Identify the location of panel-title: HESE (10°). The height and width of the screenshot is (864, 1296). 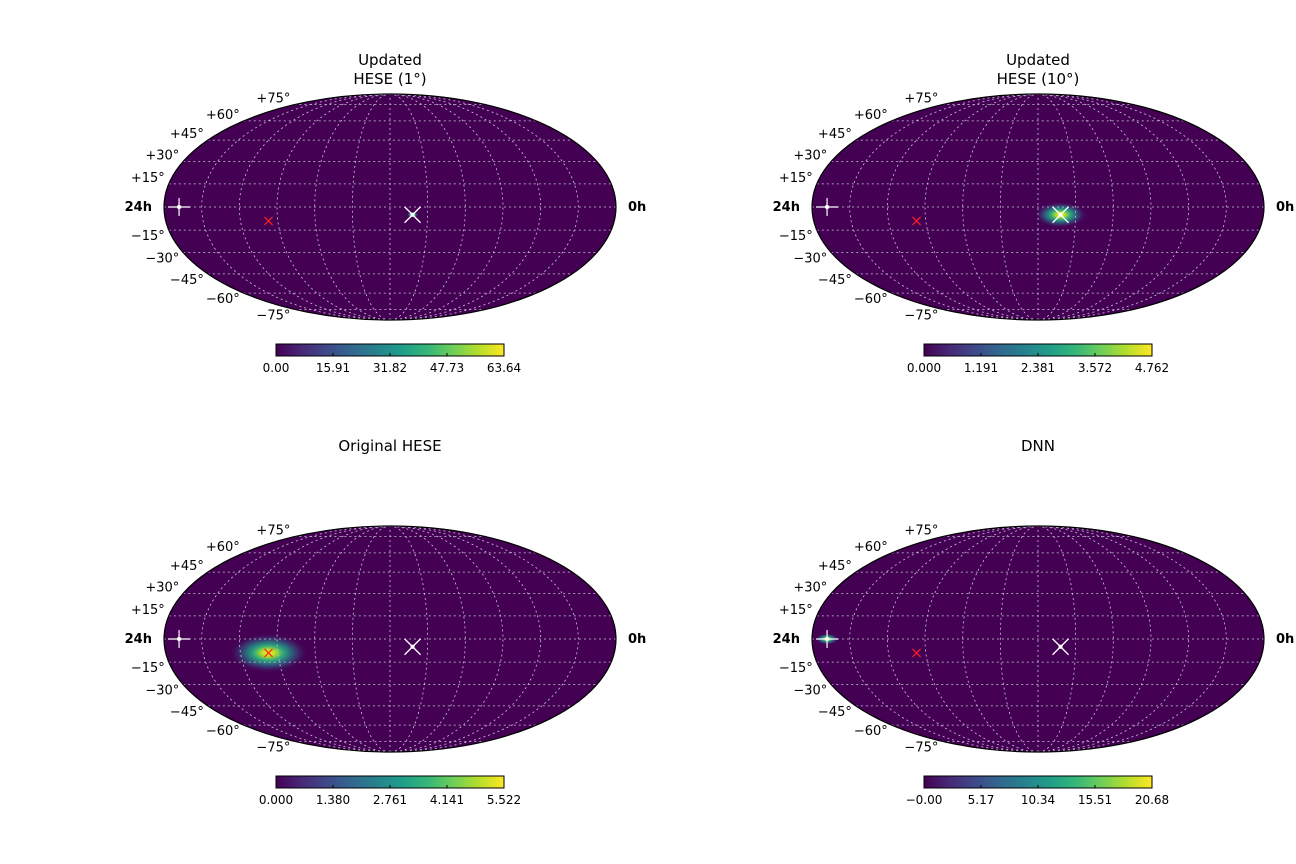
(1038, 79).